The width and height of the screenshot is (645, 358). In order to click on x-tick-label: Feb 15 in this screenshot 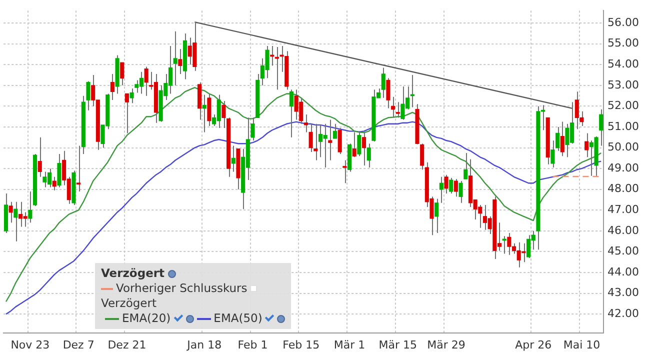, I will do `click(301, 345)`.